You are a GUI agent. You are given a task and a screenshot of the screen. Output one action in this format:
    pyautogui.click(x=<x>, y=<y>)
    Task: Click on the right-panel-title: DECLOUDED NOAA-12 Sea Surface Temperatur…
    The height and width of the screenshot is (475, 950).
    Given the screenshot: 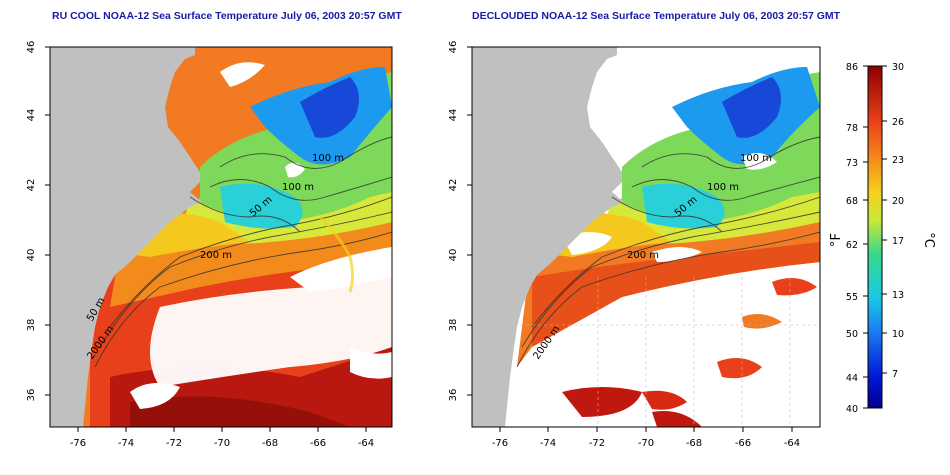 What is the action you would take?
    pyautogui.click(x=656, y=16)
    